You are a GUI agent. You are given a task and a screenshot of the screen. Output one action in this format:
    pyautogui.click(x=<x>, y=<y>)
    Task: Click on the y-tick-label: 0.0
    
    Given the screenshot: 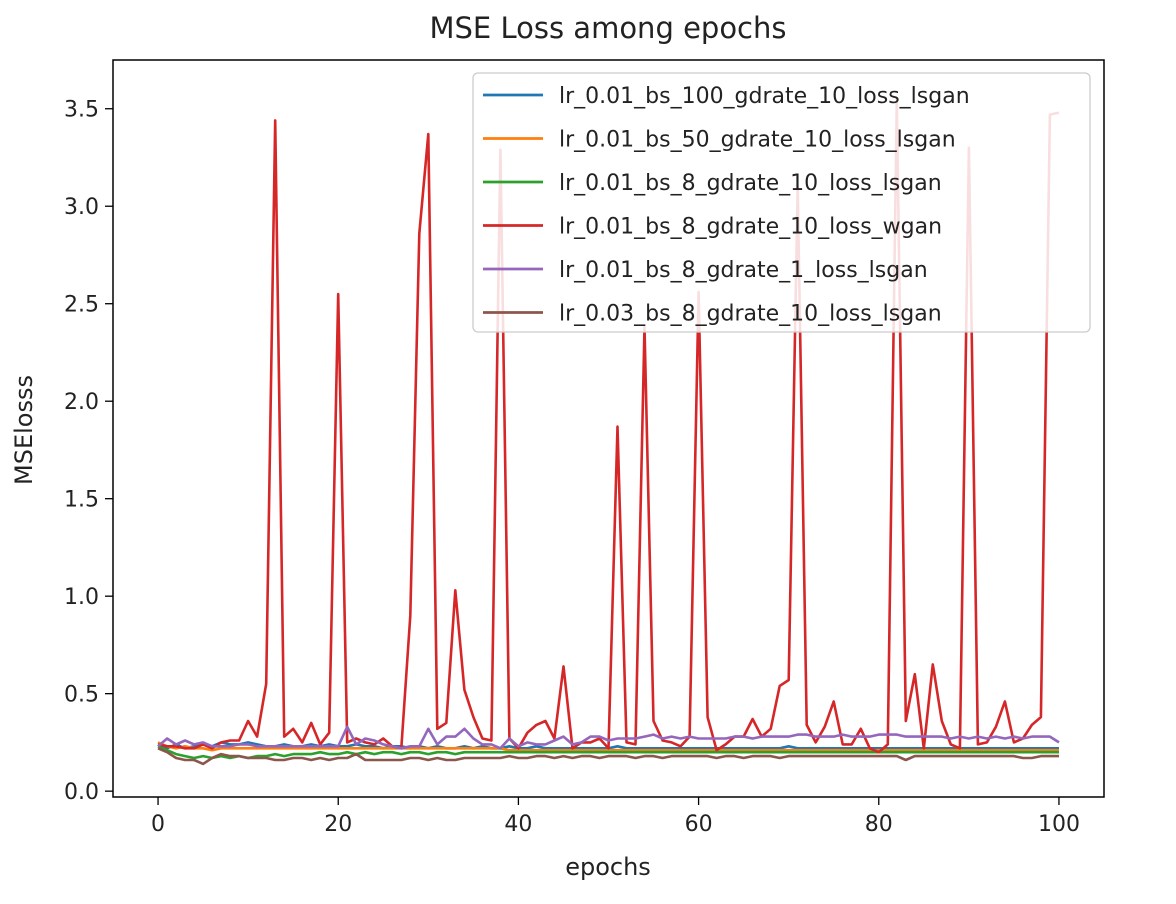 What is the action you would take?
    pyautogui.click(x=81, y=792)
    